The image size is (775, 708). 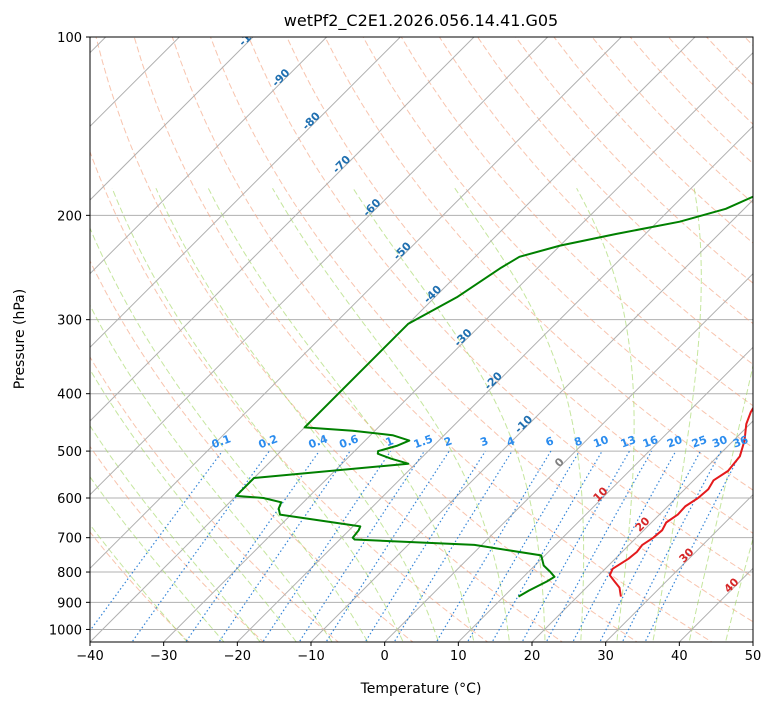 I want to click on y-tick-label: 200, so click(x=69, y=216).